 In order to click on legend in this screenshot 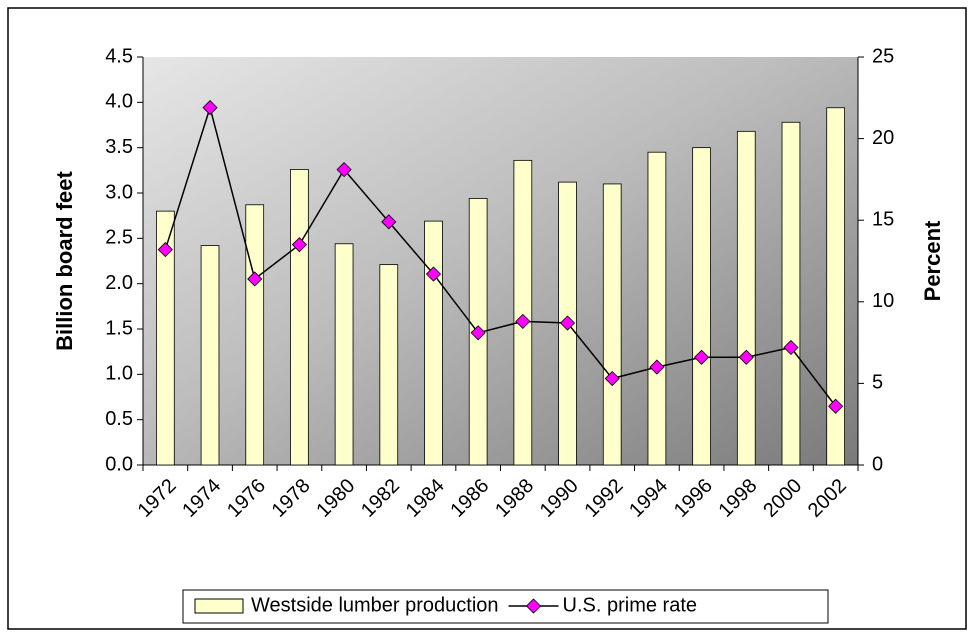, I will do `click(505, 606)`.